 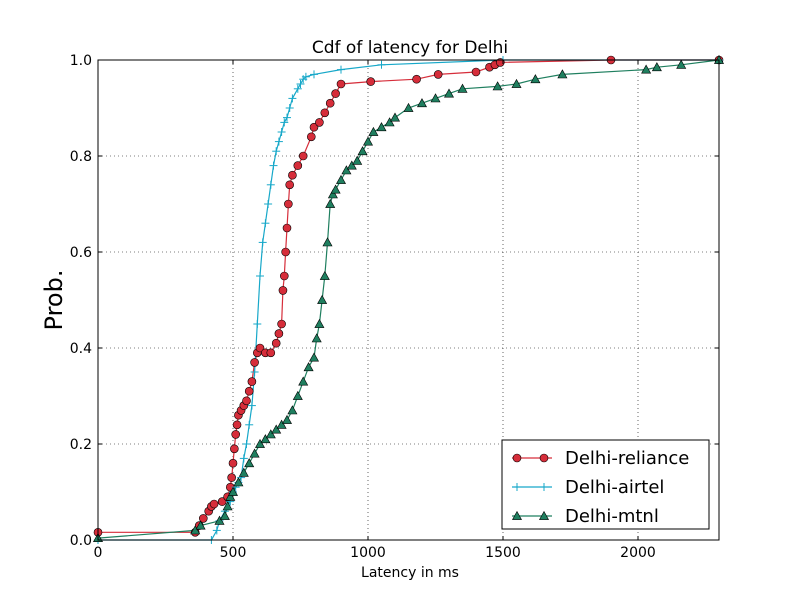 What do you see at coordinates (614, 487) in the screenshot?
I see `legend-label-airtel: Delhi-airtel` at bounding box center [614, 487].